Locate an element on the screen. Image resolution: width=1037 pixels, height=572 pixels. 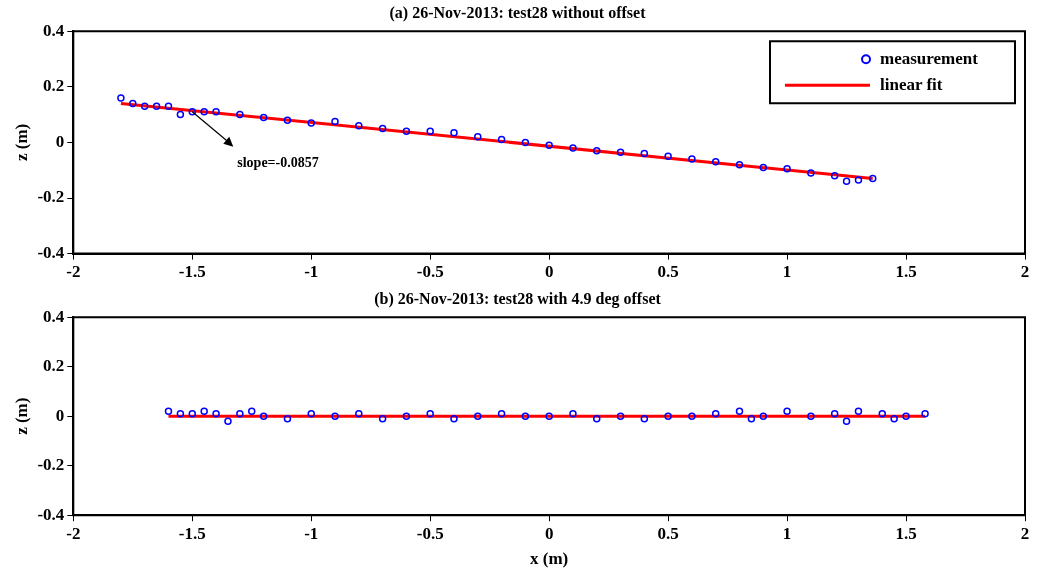
x-axis-title: x (m) is located at coordinates (549, 559).